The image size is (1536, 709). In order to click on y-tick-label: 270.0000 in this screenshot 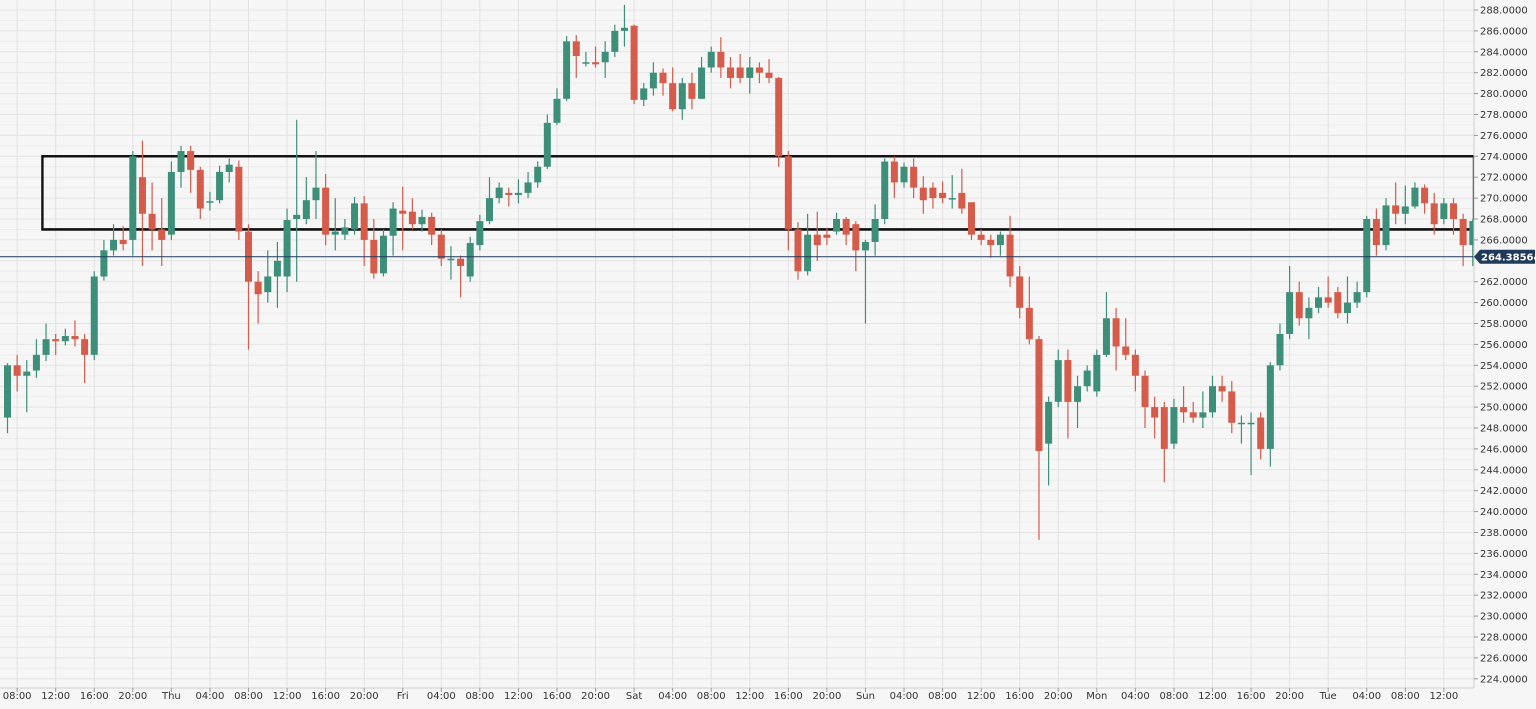, I will do `click(1504, 199)`.